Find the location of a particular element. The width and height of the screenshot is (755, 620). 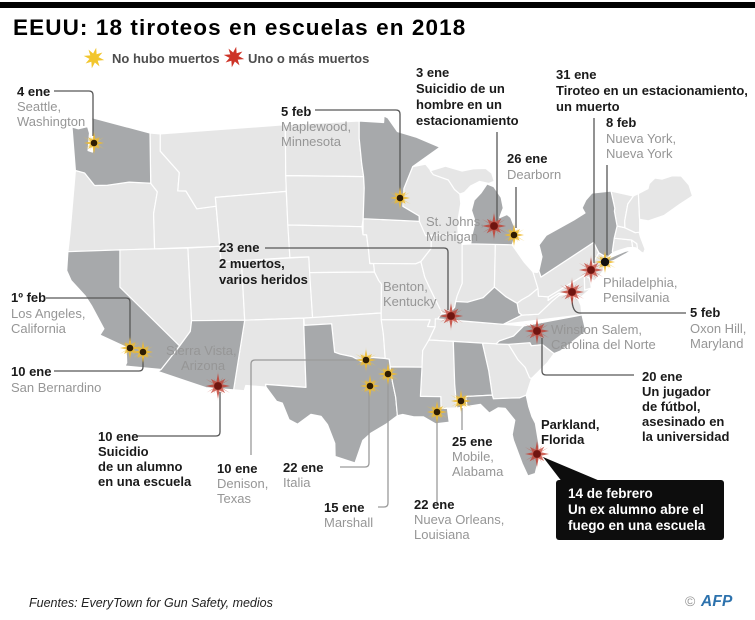

svg-text: Italia is located at coordinates (297, 482).